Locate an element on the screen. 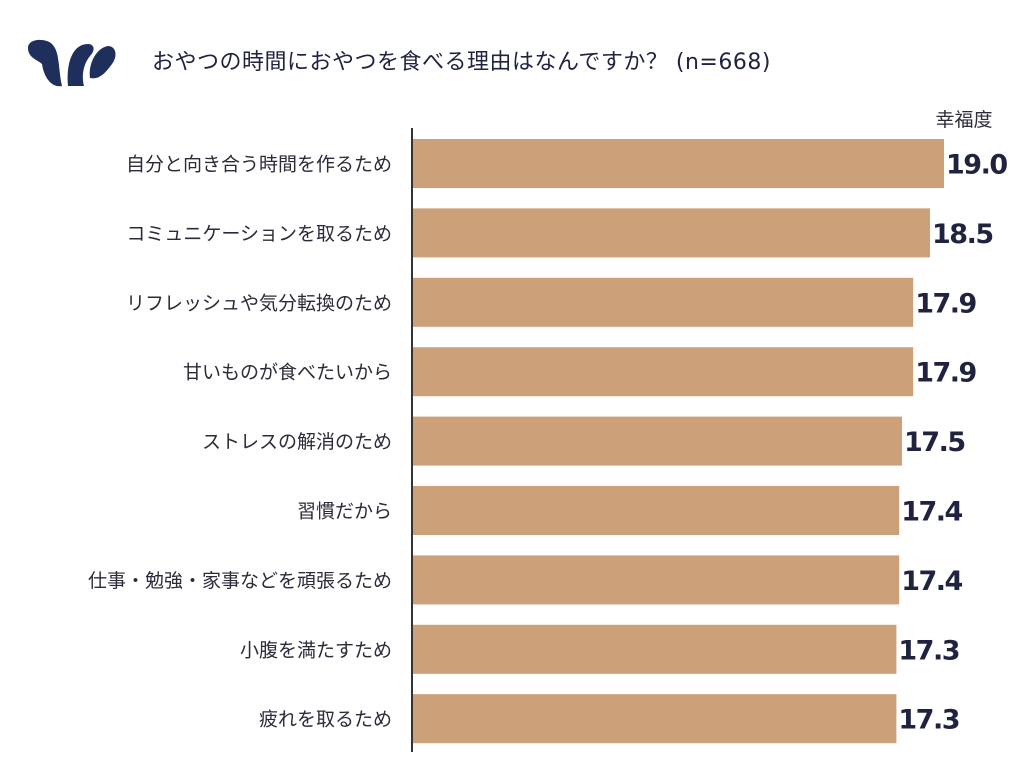 This screenshot has height=768, width=1024. category-label: 仕事・勉強・家事などを頑張るため is located at coordinates (240, 581).